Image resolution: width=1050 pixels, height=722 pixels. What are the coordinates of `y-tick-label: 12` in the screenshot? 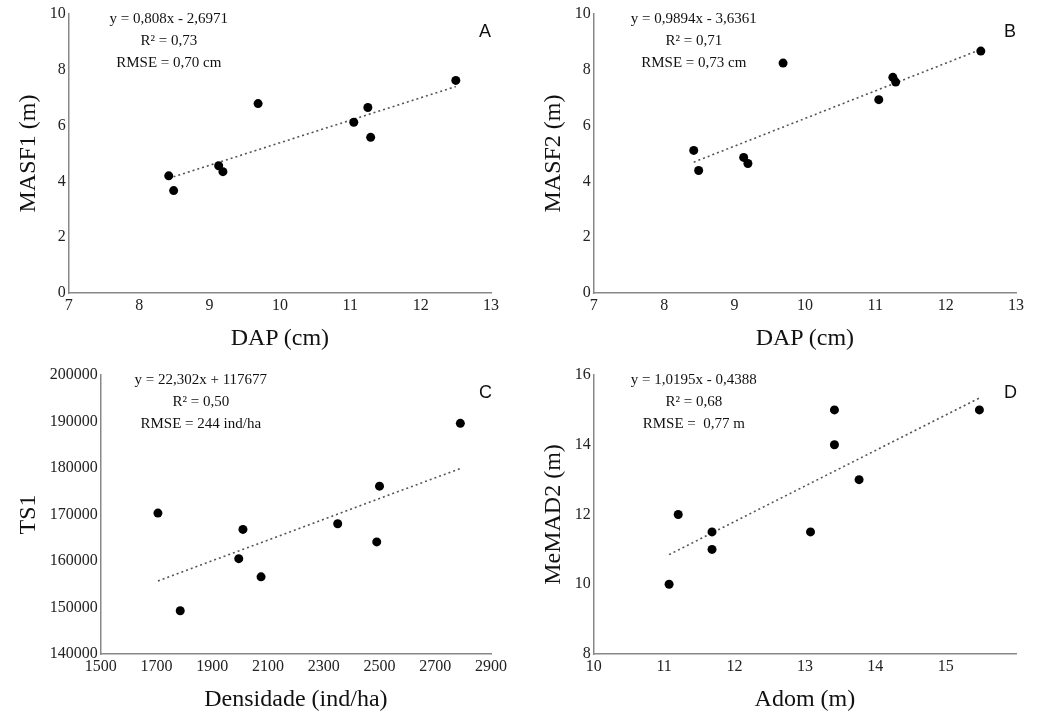 It's located at (582, 513).